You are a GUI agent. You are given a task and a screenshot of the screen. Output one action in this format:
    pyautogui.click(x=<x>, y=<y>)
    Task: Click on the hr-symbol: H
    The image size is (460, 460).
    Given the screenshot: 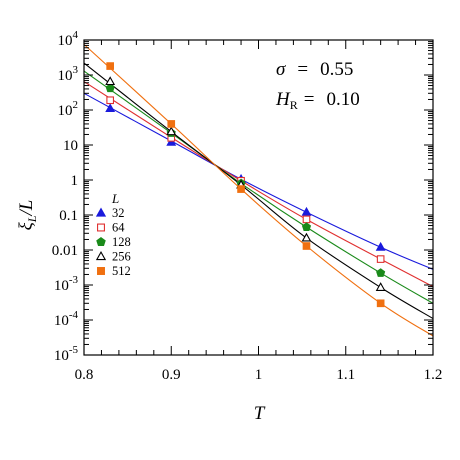 What is the action you would take?
    pyautogui.click(x=283, y=99)
    